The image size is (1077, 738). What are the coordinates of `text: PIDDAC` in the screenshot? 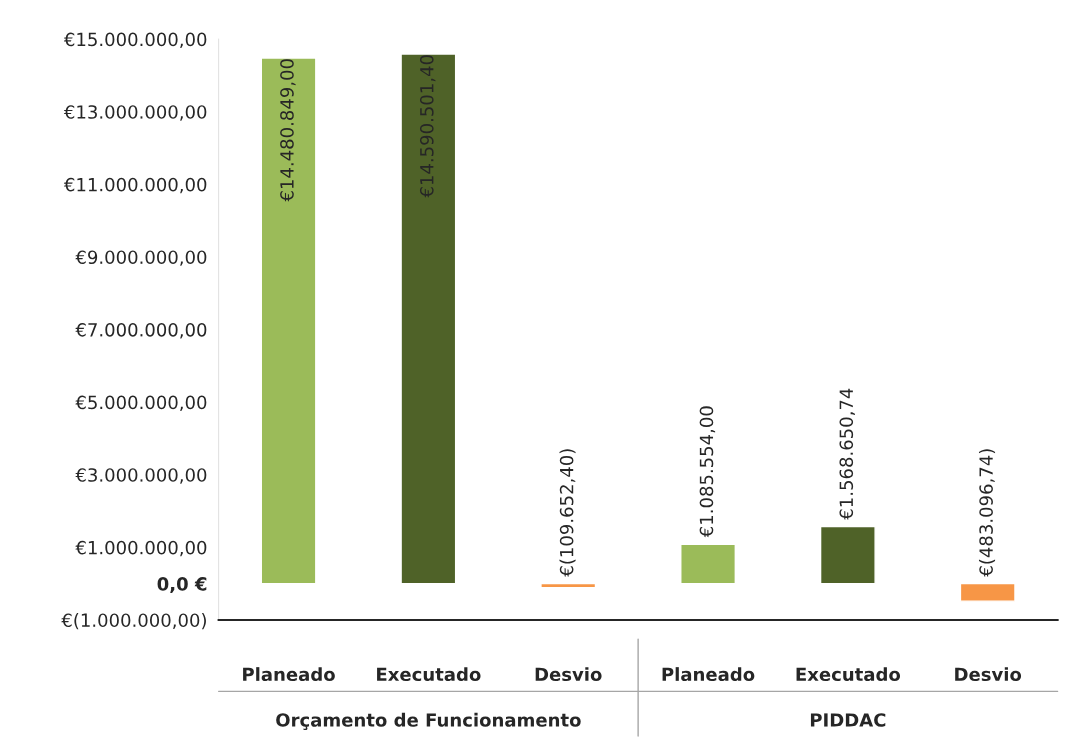 It's located at (848, 720).